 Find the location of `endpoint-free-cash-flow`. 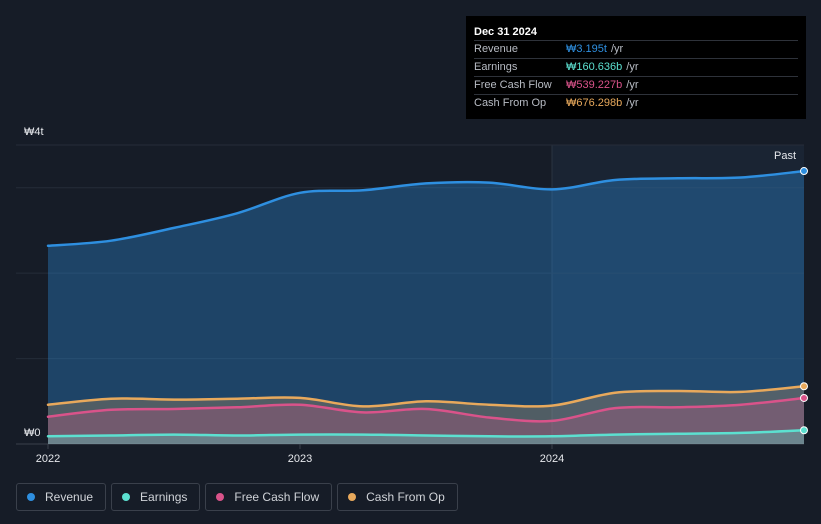

endpoint-free-cash-flow is located at coordinates (804, 397).